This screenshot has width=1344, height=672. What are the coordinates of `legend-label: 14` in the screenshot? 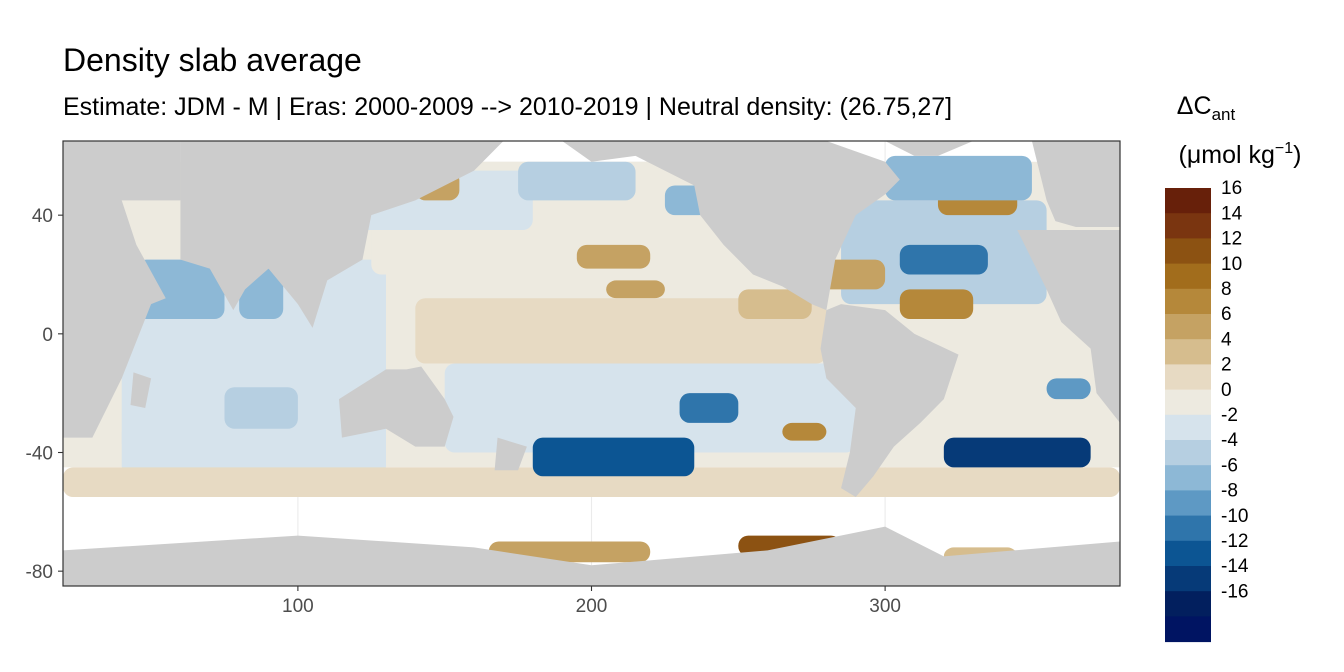 It's located at (1232, 213).